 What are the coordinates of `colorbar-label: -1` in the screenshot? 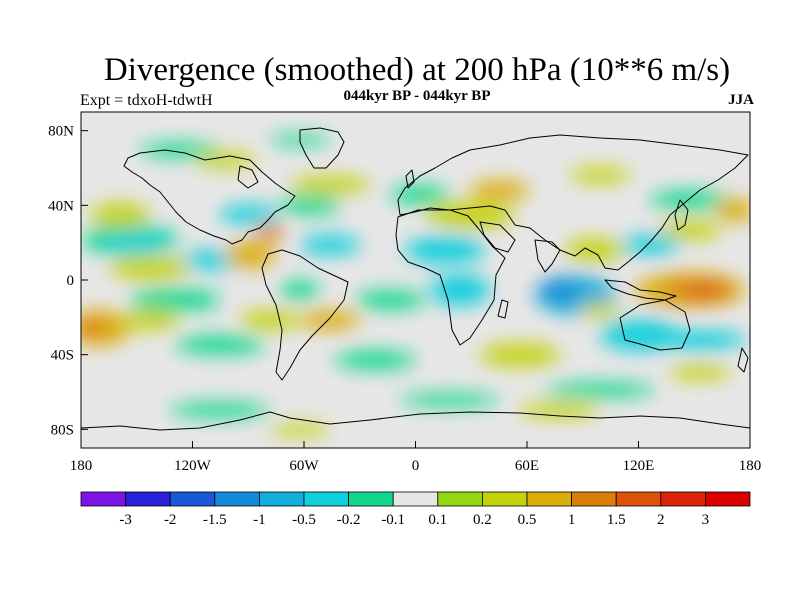 It's located at (259, 520).